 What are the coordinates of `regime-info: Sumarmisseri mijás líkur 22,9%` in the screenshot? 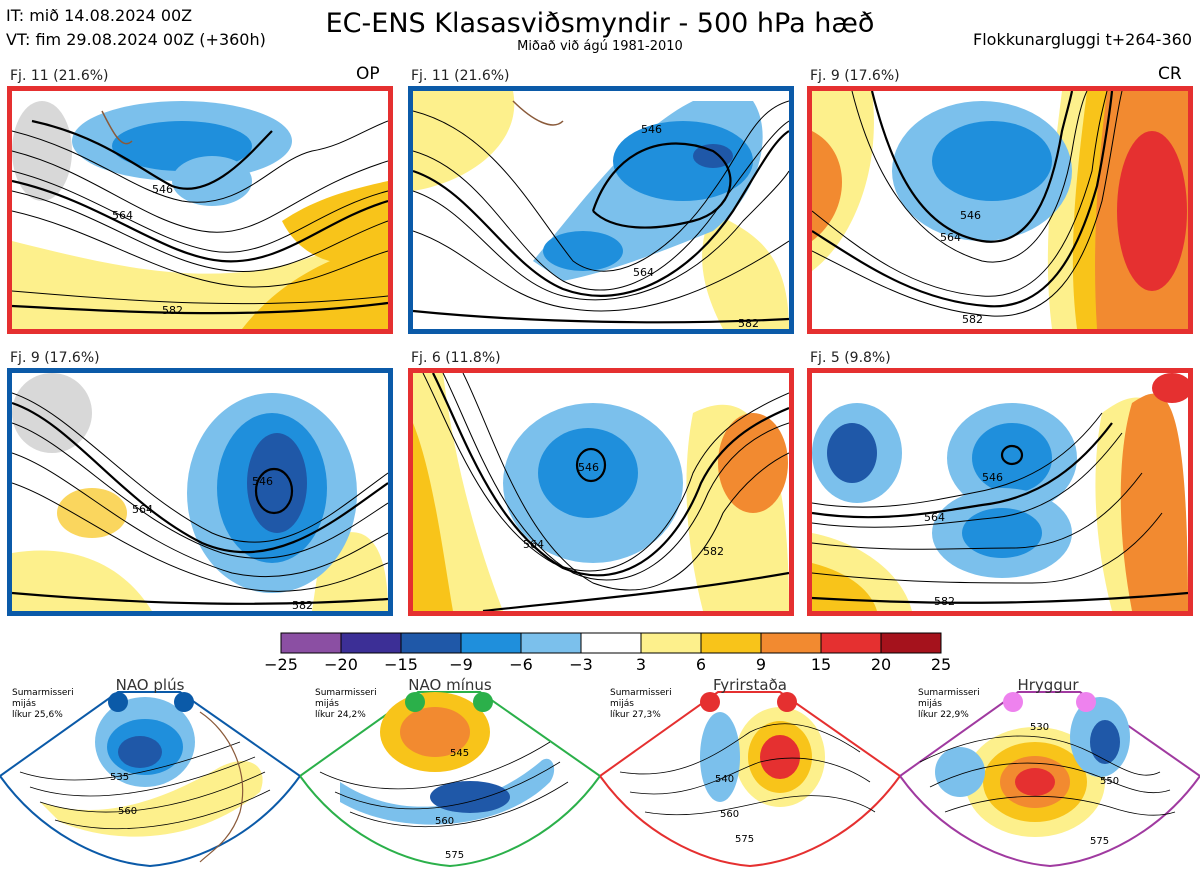 It's located at (949, 704).